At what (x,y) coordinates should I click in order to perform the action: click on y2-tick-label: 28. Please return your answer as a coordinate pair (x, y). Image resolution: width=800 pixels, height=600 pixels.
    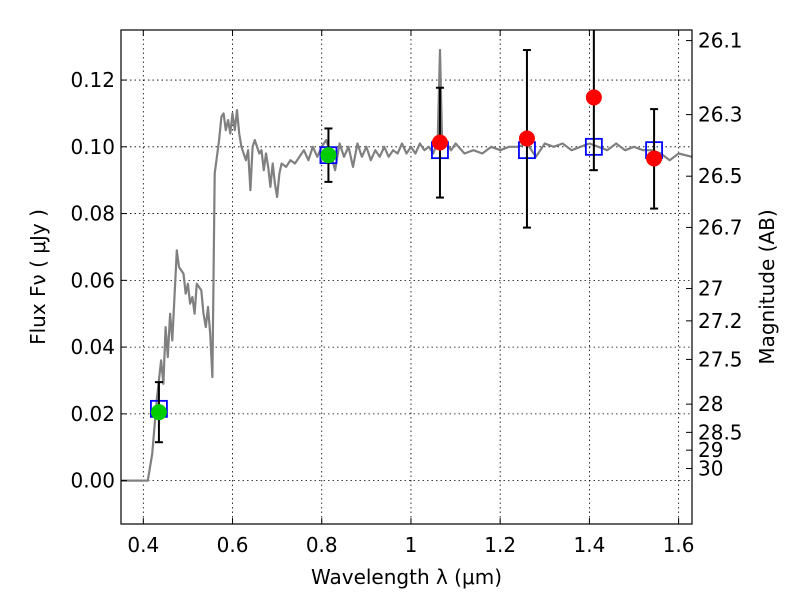
    Looking at the image, I should click on (710, 404).